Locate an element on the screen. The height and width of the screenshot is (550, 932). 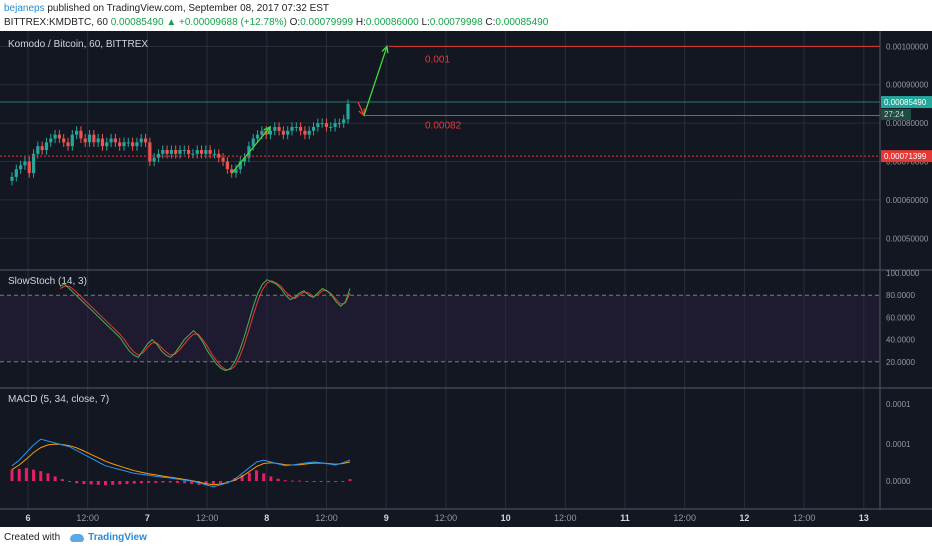
target-label: 0.001 is located at coordinates (437, 59).